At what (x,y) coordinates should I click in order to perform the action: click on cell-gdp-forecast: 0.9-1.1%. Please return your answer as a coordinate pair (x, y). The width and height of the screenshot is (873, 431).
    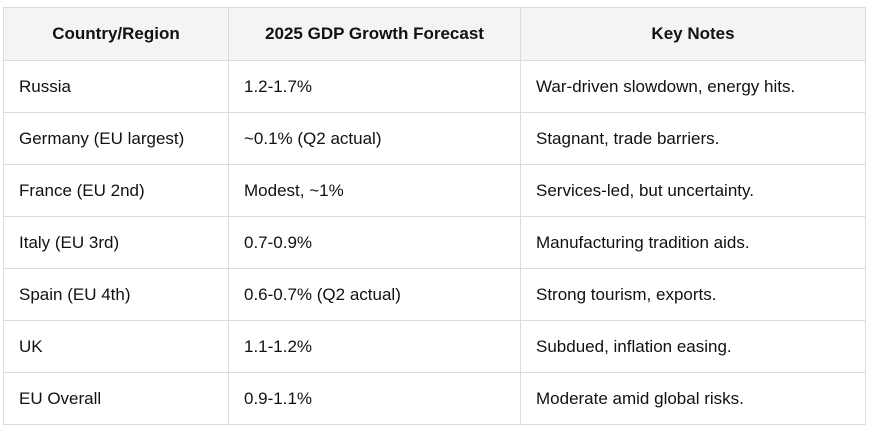
    Looking at the image, I should click on (374, 398).